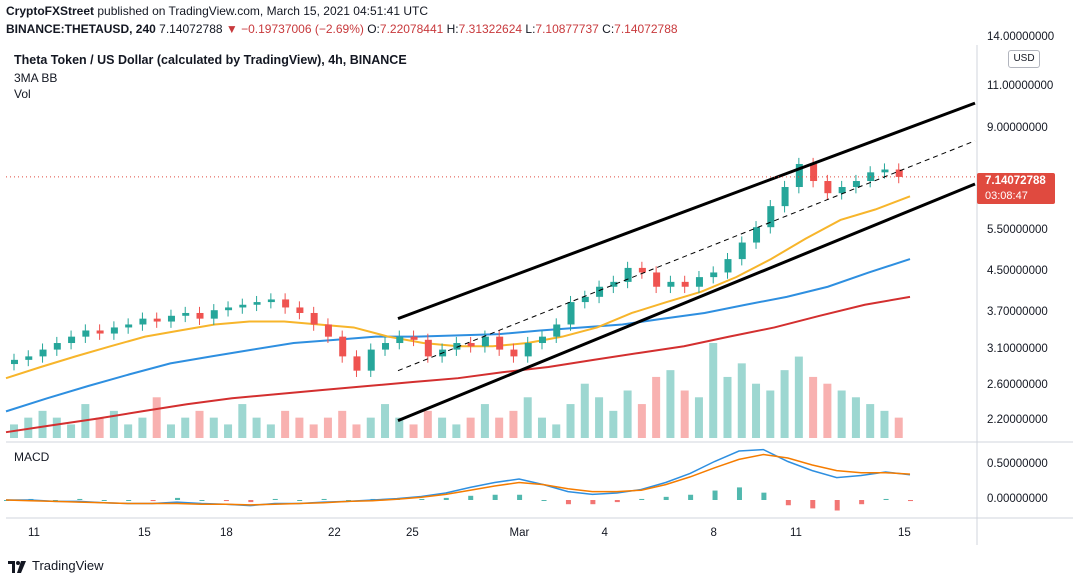  What do you see at coordinates (1015, 181) in the screenshot?
I see `price-tag-value: 7.14072788` at bounding box center [1015, 181].